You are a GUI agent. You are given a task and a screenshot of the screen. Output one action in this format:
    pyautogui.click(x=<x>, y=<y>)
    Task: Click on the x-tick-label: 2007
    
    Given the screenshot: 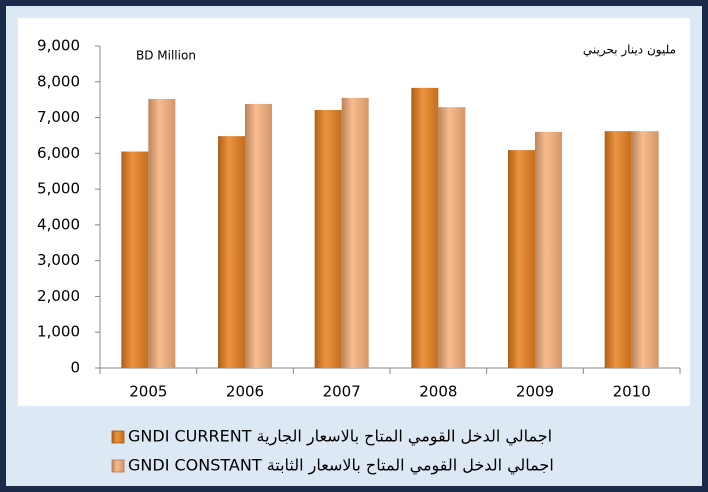 What is the action you would take?
    pyautogui.click(x=342, y=392)
    